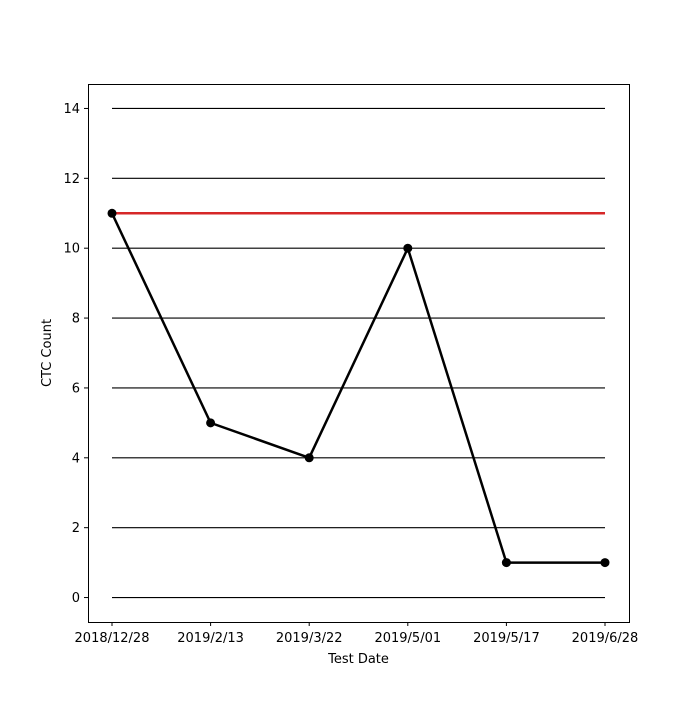 The width and height of the screenshot is (700, 704). What do you see at coordinates (112, 638) in the screenshot?
I see `x-tick-label: 2018/12/28` at bounding box center [112, 638].